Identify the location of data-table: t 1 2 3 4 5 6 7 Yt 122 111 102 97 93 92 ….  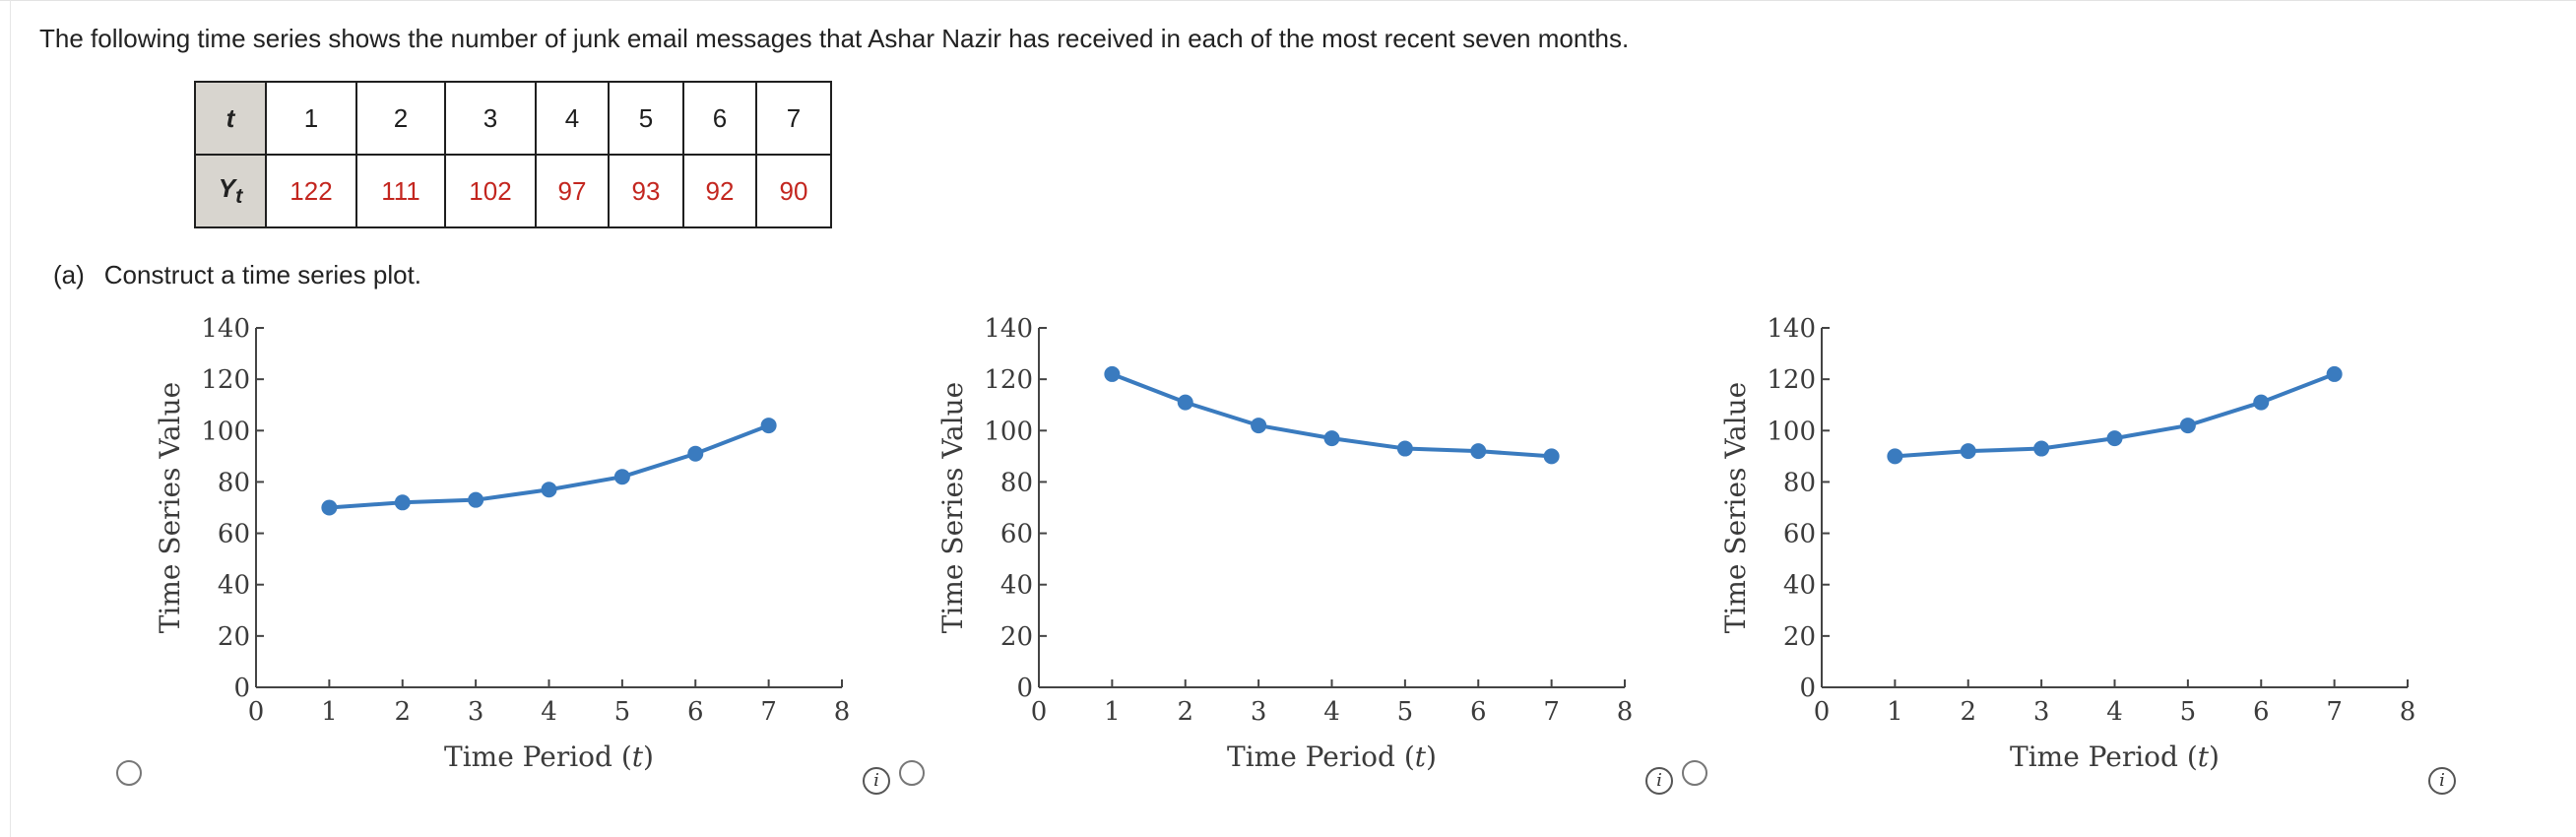
(513, 154).